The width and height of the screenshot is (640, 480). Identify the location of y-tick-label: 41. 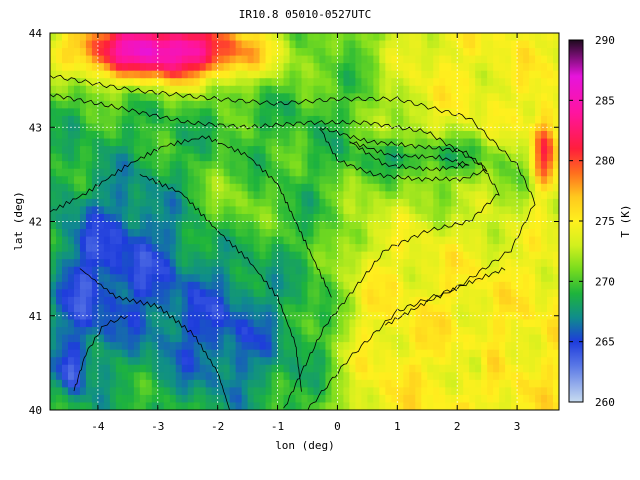
(35, 316).